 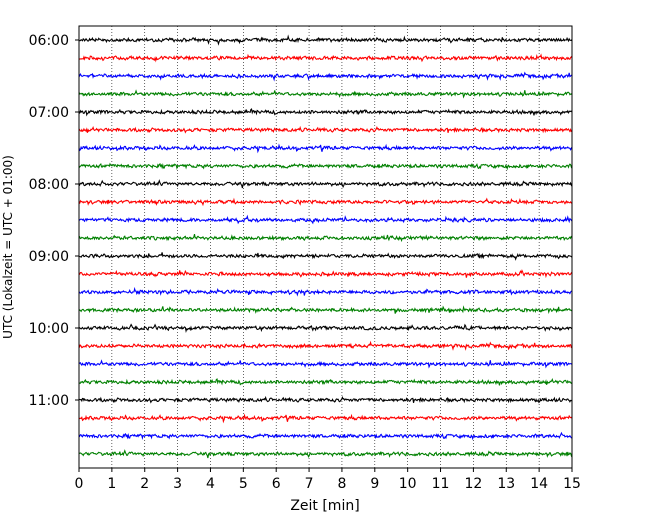 I want to click on x-tick-label: 5, so click(x=243, y=484).